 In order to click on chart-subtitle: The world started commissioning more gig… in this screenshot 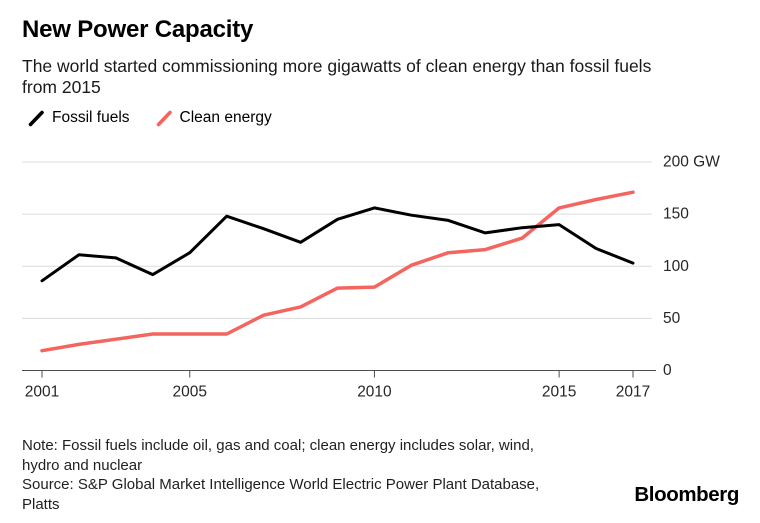, I will do `click(337, 76)`.